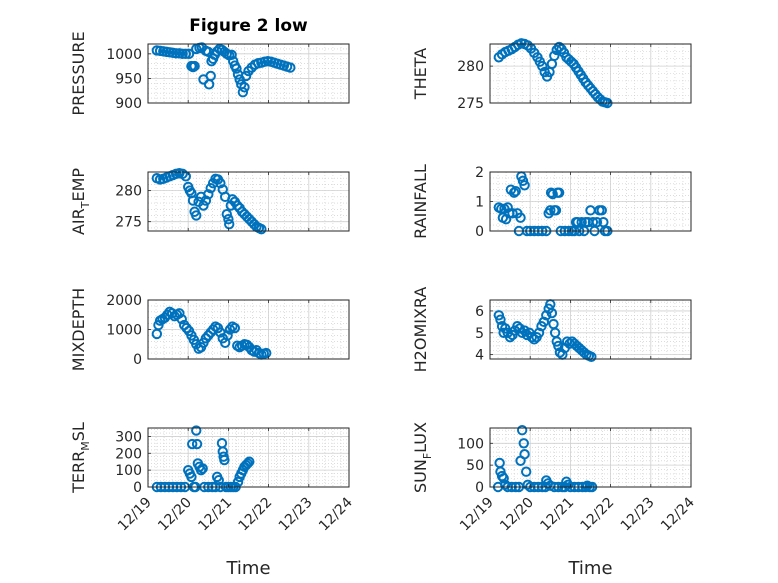 Image resolution: width=778 pixels, height=583 pixels. Describe the element at coordinates (128, 437) in the screenshot. I see `panel-7-ytick-label-3: 300` at that location.